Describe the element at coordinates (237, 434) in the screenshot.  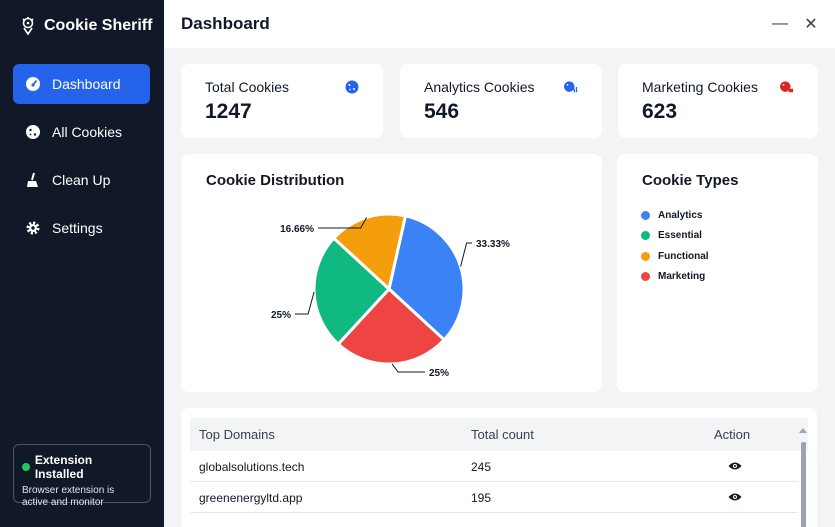
I see `column-header-domains: Top Domains` at that location.